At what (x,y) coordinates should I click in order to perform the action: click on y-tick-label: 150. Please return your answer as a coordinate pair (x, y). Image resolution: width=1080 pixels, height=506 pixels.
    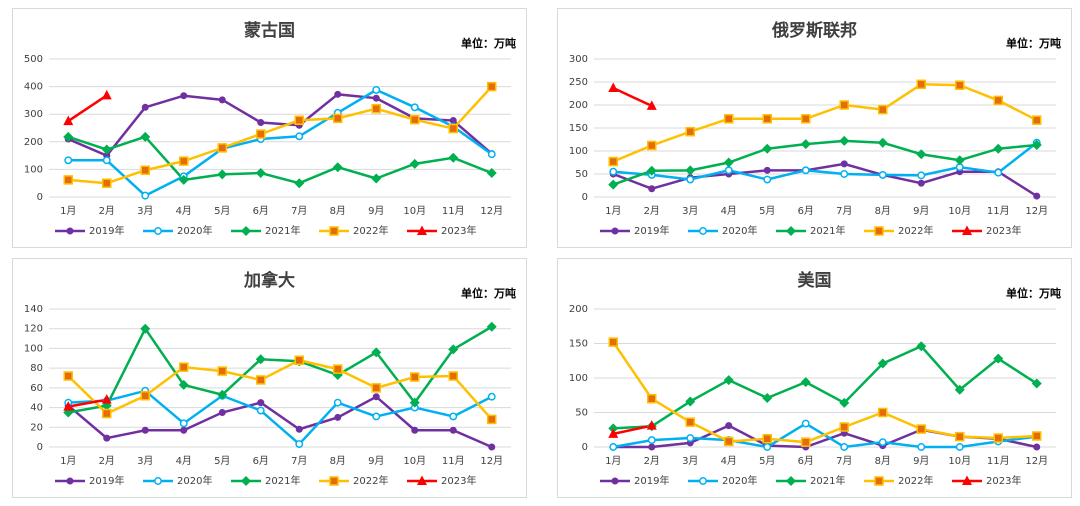
    Looking at the image, I should click on (578, 344).